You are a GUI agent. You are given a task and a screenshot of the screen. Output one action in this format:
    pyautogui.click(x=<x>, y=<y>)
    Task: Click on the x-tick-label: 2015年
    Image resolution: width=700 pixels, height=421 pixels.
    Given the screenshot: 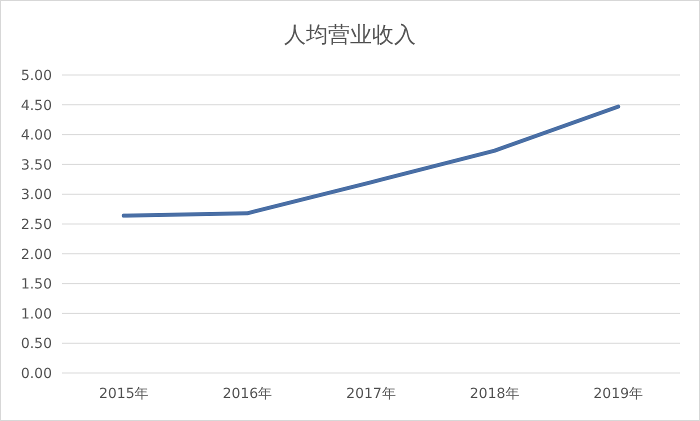 What is the action you would take?
    pyautogui.click(x=123, y=394)
    